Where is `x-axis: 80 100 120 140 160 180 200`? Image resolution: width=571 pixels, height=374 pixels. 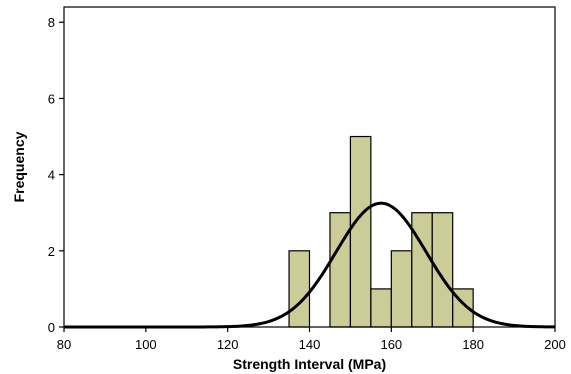
x-axis: 80 100 120 140 160 180 200 is located at coordinates (311, 339).